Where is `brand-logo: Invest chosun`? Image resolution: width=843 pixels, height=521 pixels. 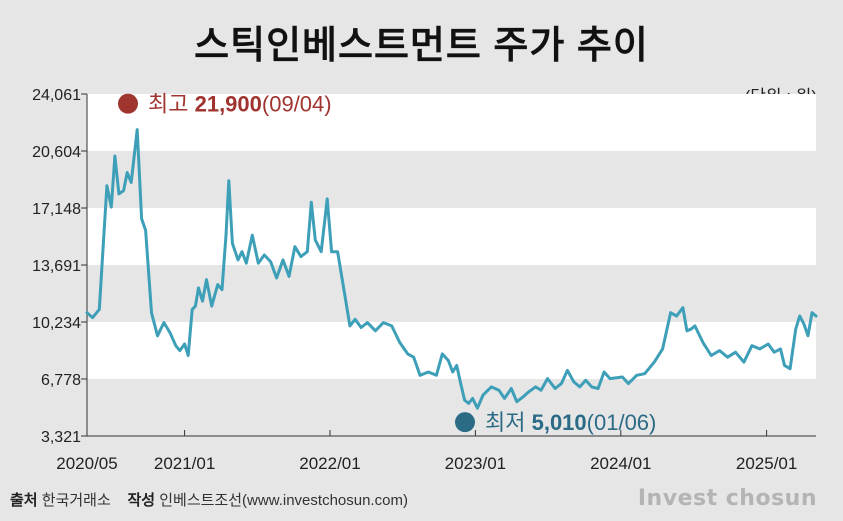
brand-logo: Invest chosun is located at coordinates (727, 498).